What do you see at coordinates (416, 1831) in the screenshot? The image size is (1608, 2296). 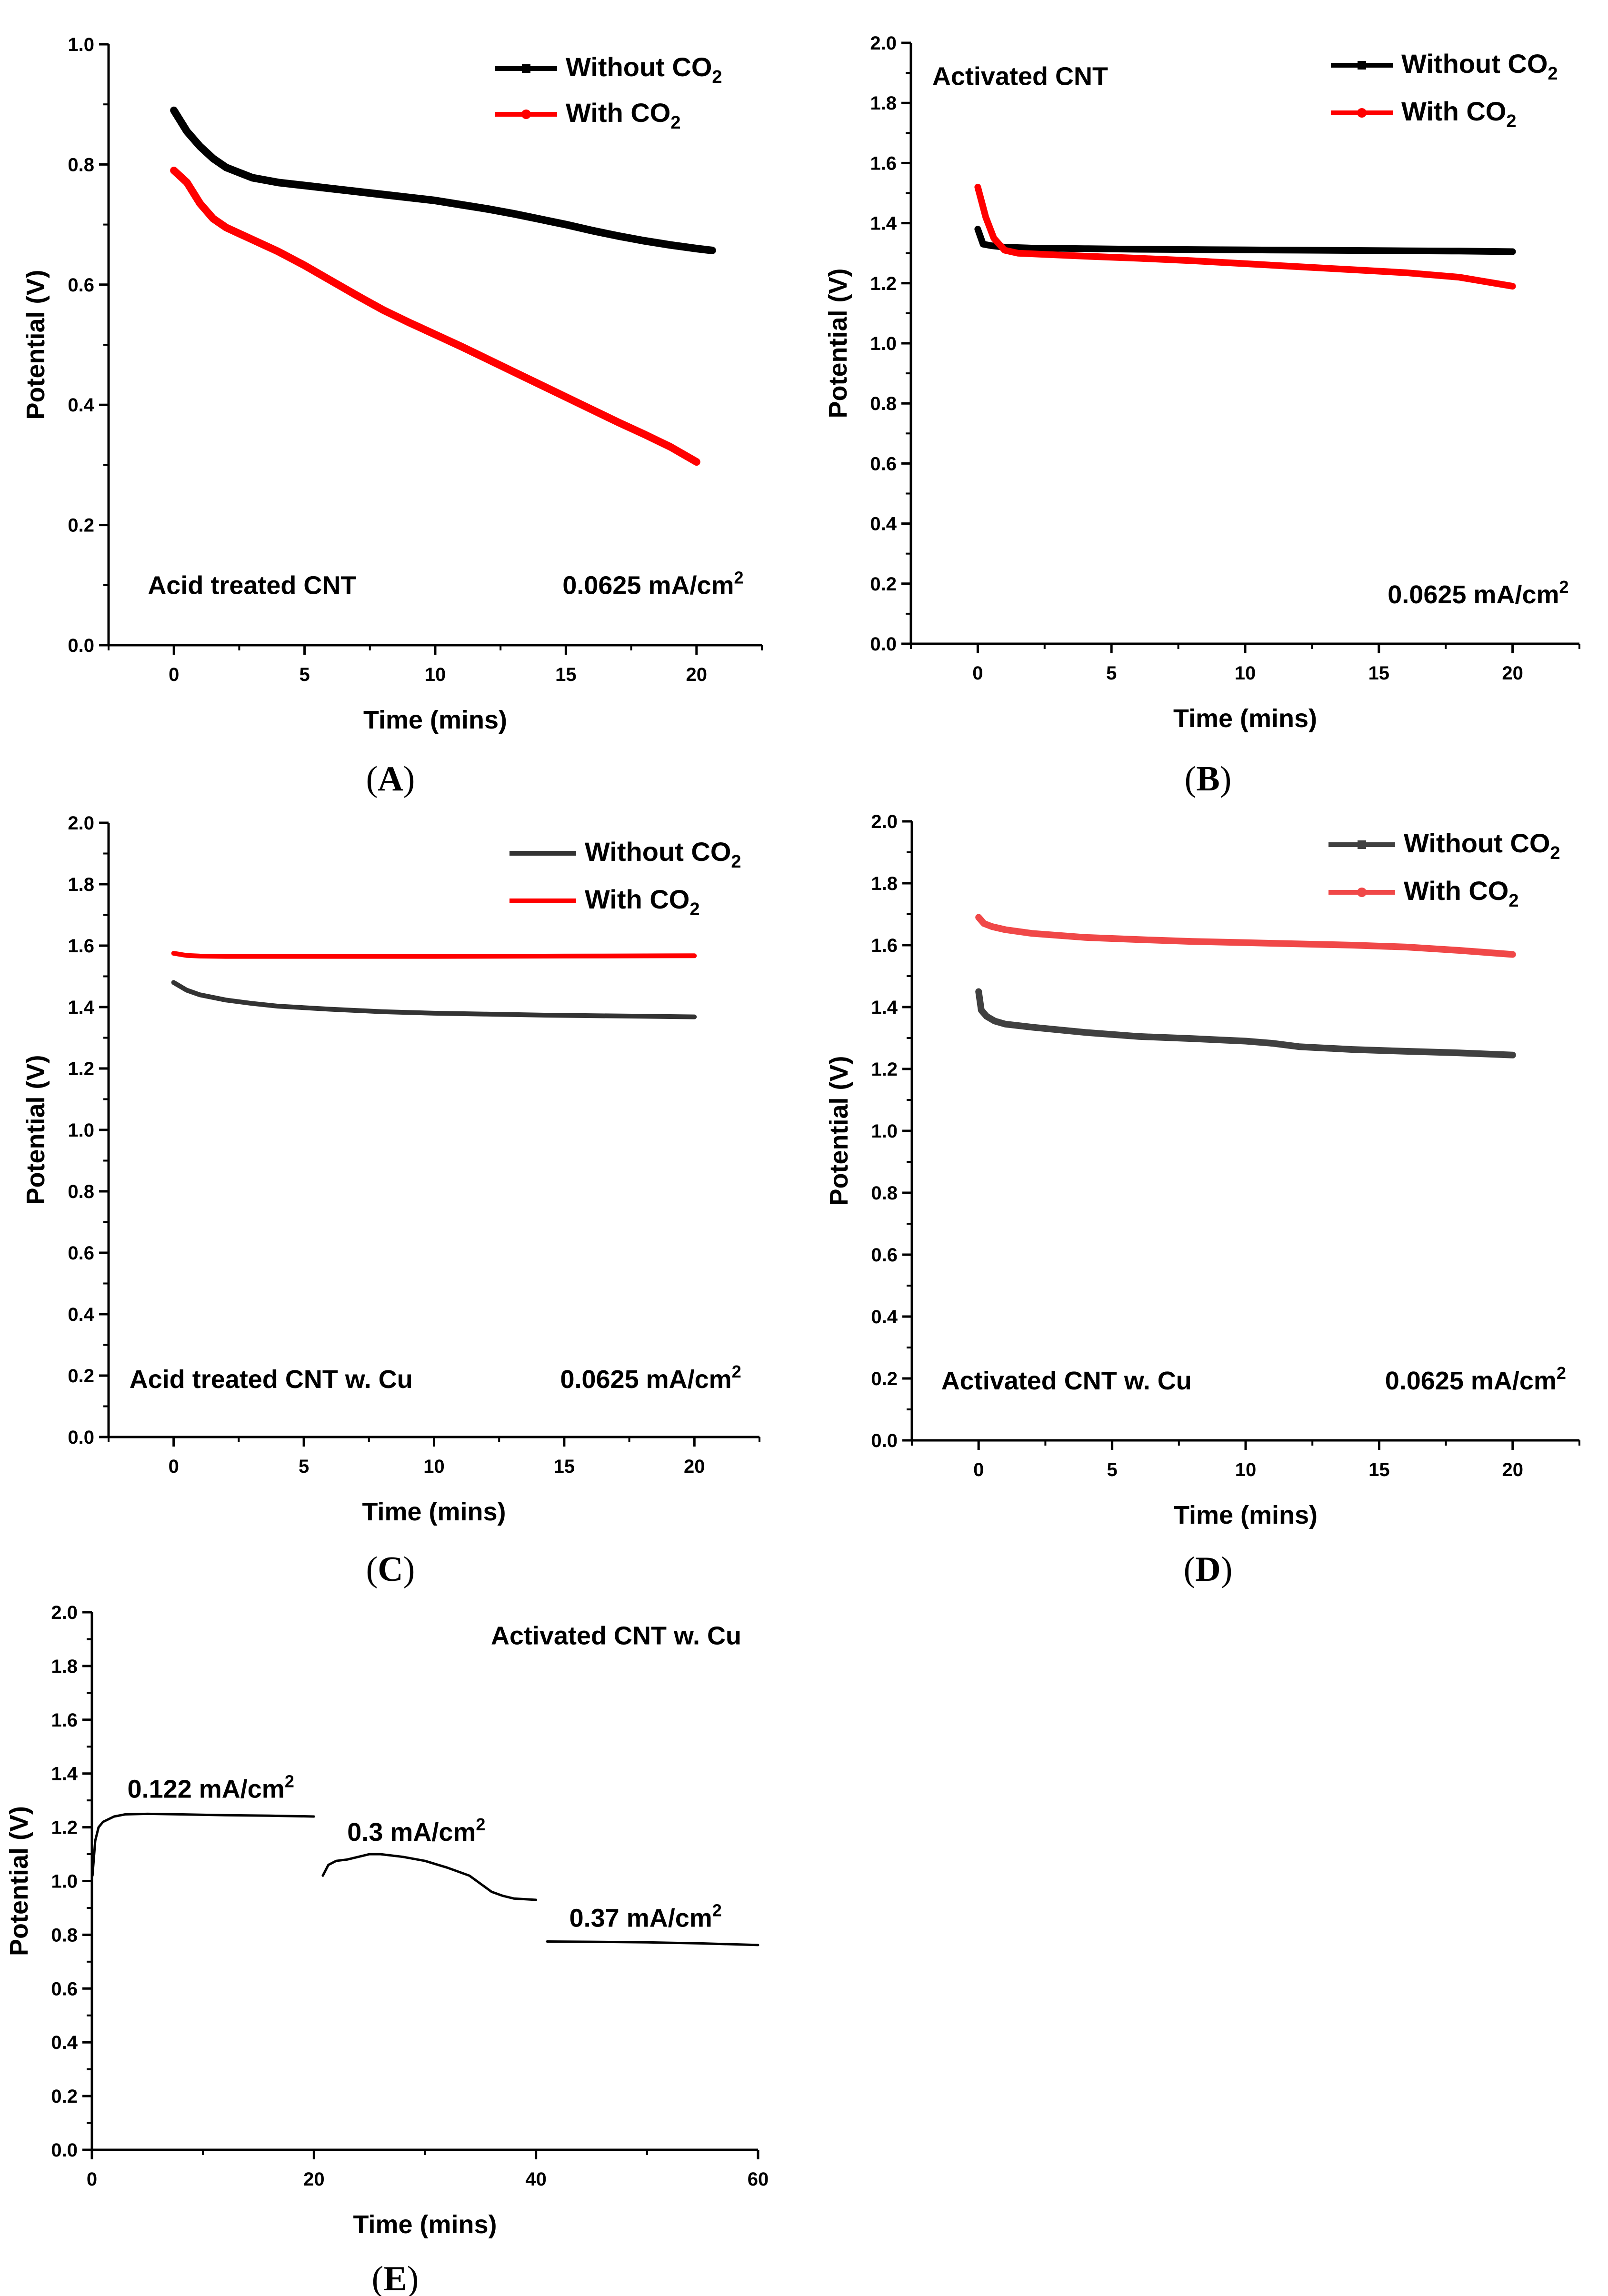 I see `annotation: 0.3 mA/cm2` at bounding box center [416, 1831].